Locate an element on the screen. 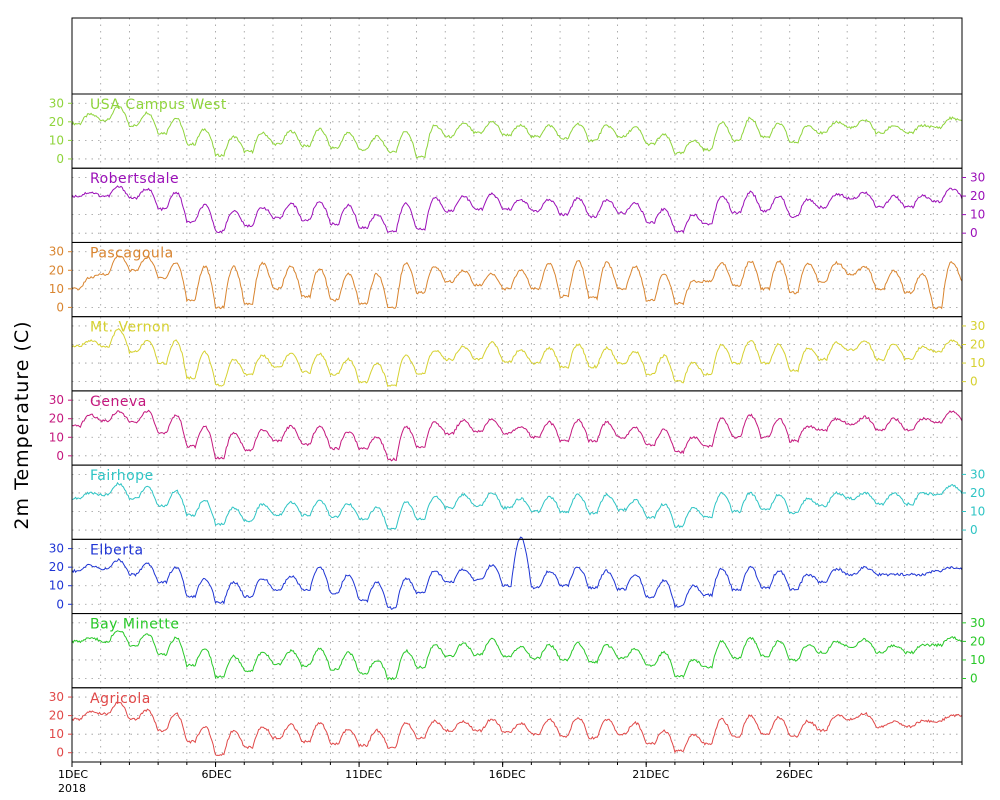  series-label: Bay Minette is located at coordinates (134, 625).